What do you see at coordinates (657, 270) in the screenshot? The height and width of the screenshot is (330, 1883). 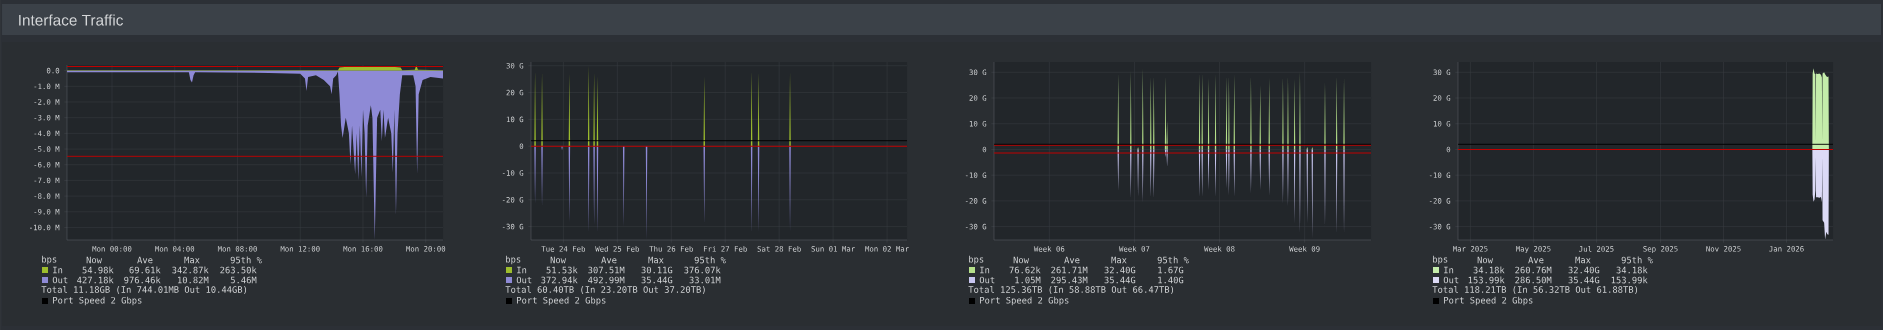 I see `text: 30.11G` at bounding box center [657, 270].